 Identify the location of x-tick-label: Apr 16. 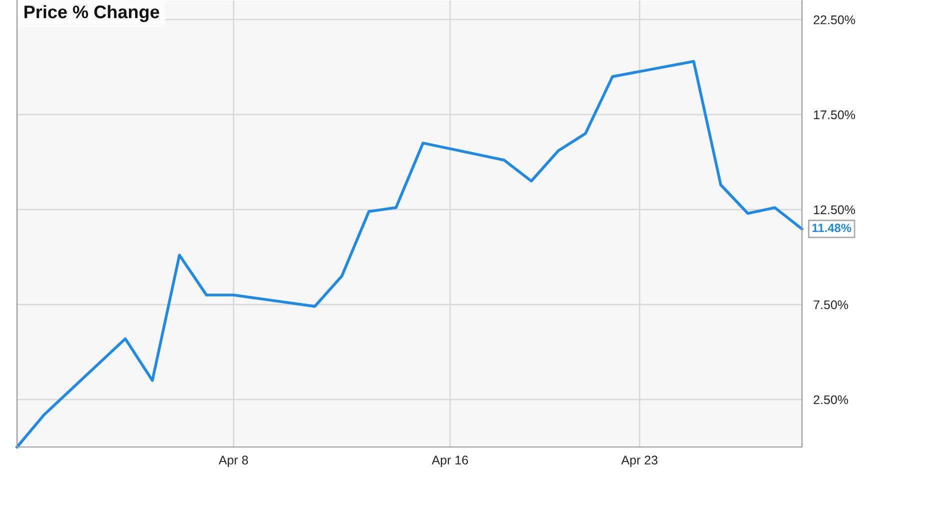
(450, 461).